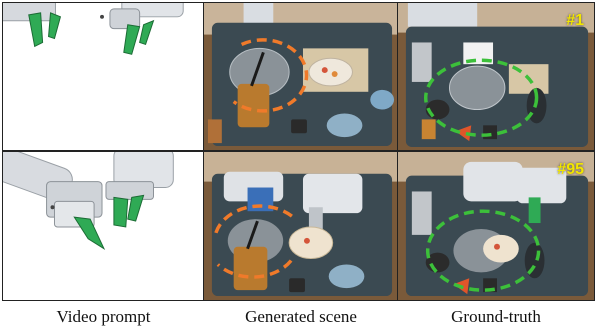  What do you see at coordinates (301, 316) in the screenshot?
I see `caption-generated-scene: Generated scene` at bounding box center [301, 316].